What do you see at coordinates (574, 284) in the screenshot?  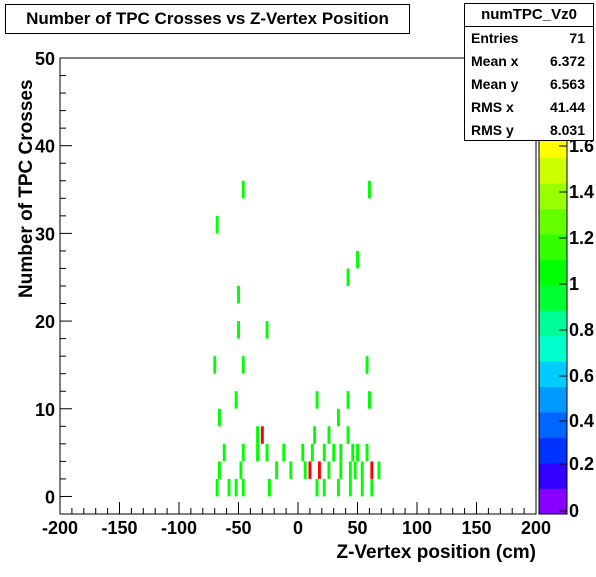 I see `z-tick-label: 1` at bounding box center [574, 284].